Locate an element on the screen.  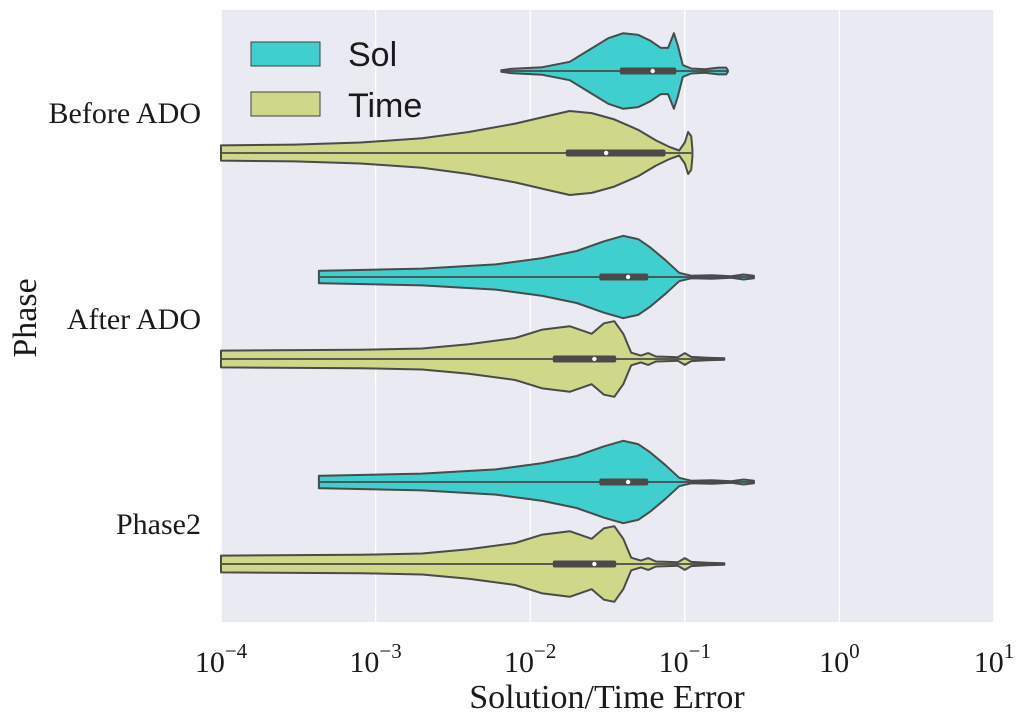
x-tick-label: 10⁻¹ is located at coordinates (685, 659).